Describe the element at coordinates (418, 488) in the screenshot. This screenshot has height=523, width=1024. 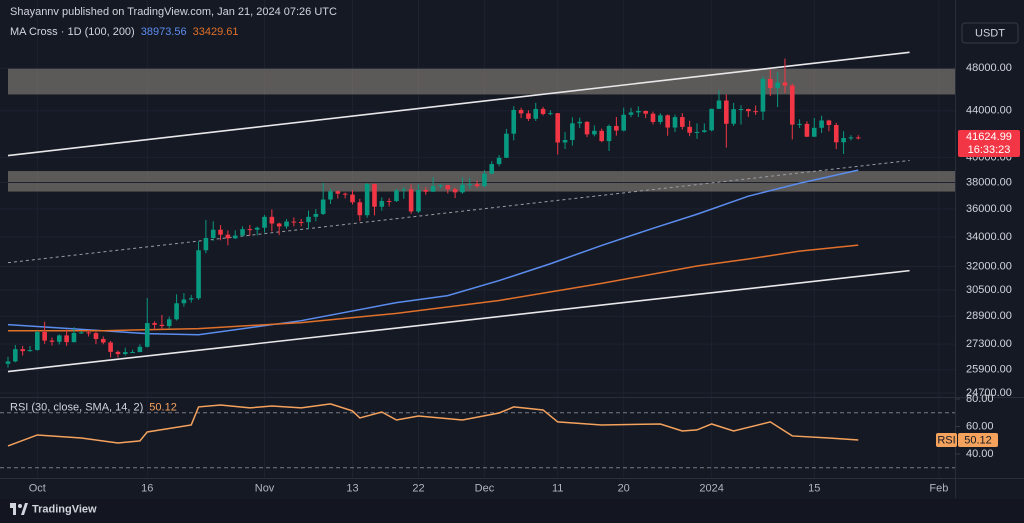
I see `x-tick-label: 22` at that location.